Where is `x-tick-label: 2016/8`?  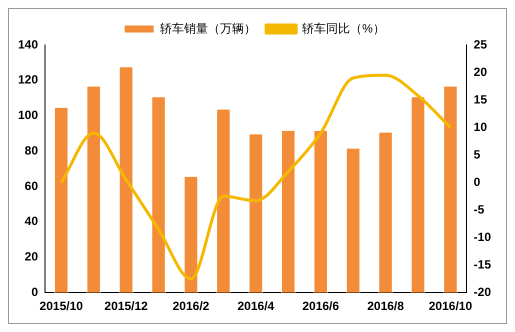
x-tick-label: 2016/8 is located at coordinates (385, 306).